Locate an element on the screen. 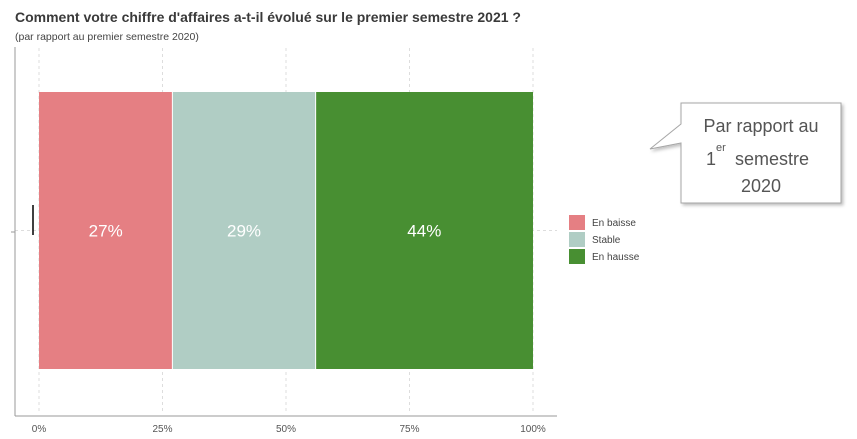 Image resolution: width=857 pixels, height=439 pixels. legend: En baisse Stable En hausse is located at coordinates (604, 239).